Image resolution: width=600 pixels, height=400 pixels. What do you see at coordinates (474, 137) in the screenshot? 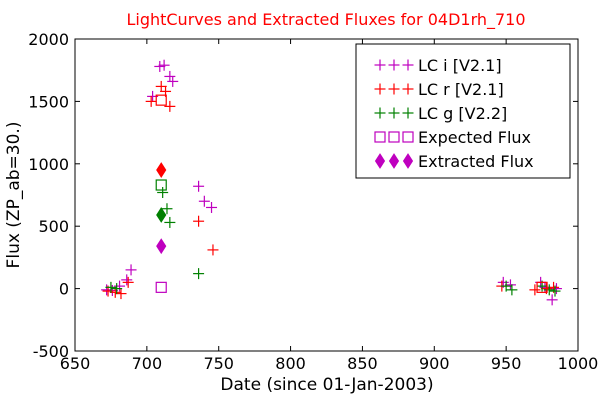
I see `legend-label: Expected Flux` at bounding box center [474, 137].